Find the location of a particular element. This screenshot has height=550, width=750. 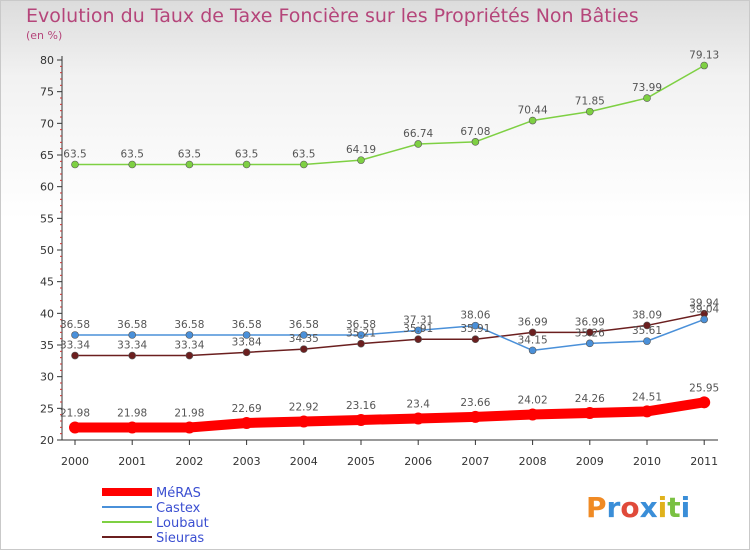

series-line-castex is located at coordinates (389, 335).